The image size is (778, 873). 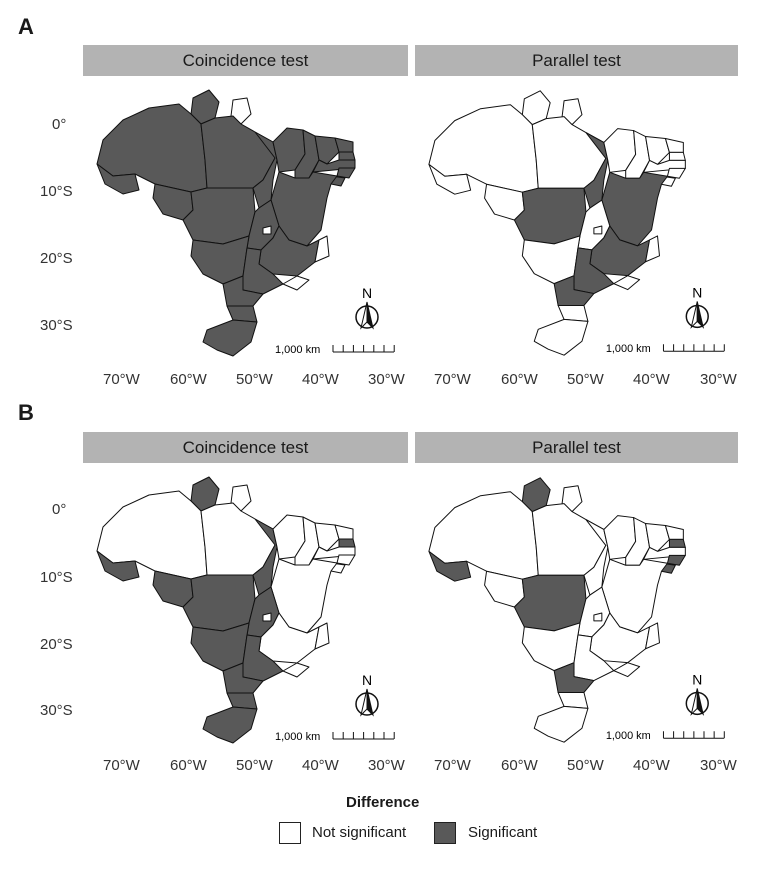 I want to click on facet-title-b-parallel: Parallel test, so click(x=576, y=447).